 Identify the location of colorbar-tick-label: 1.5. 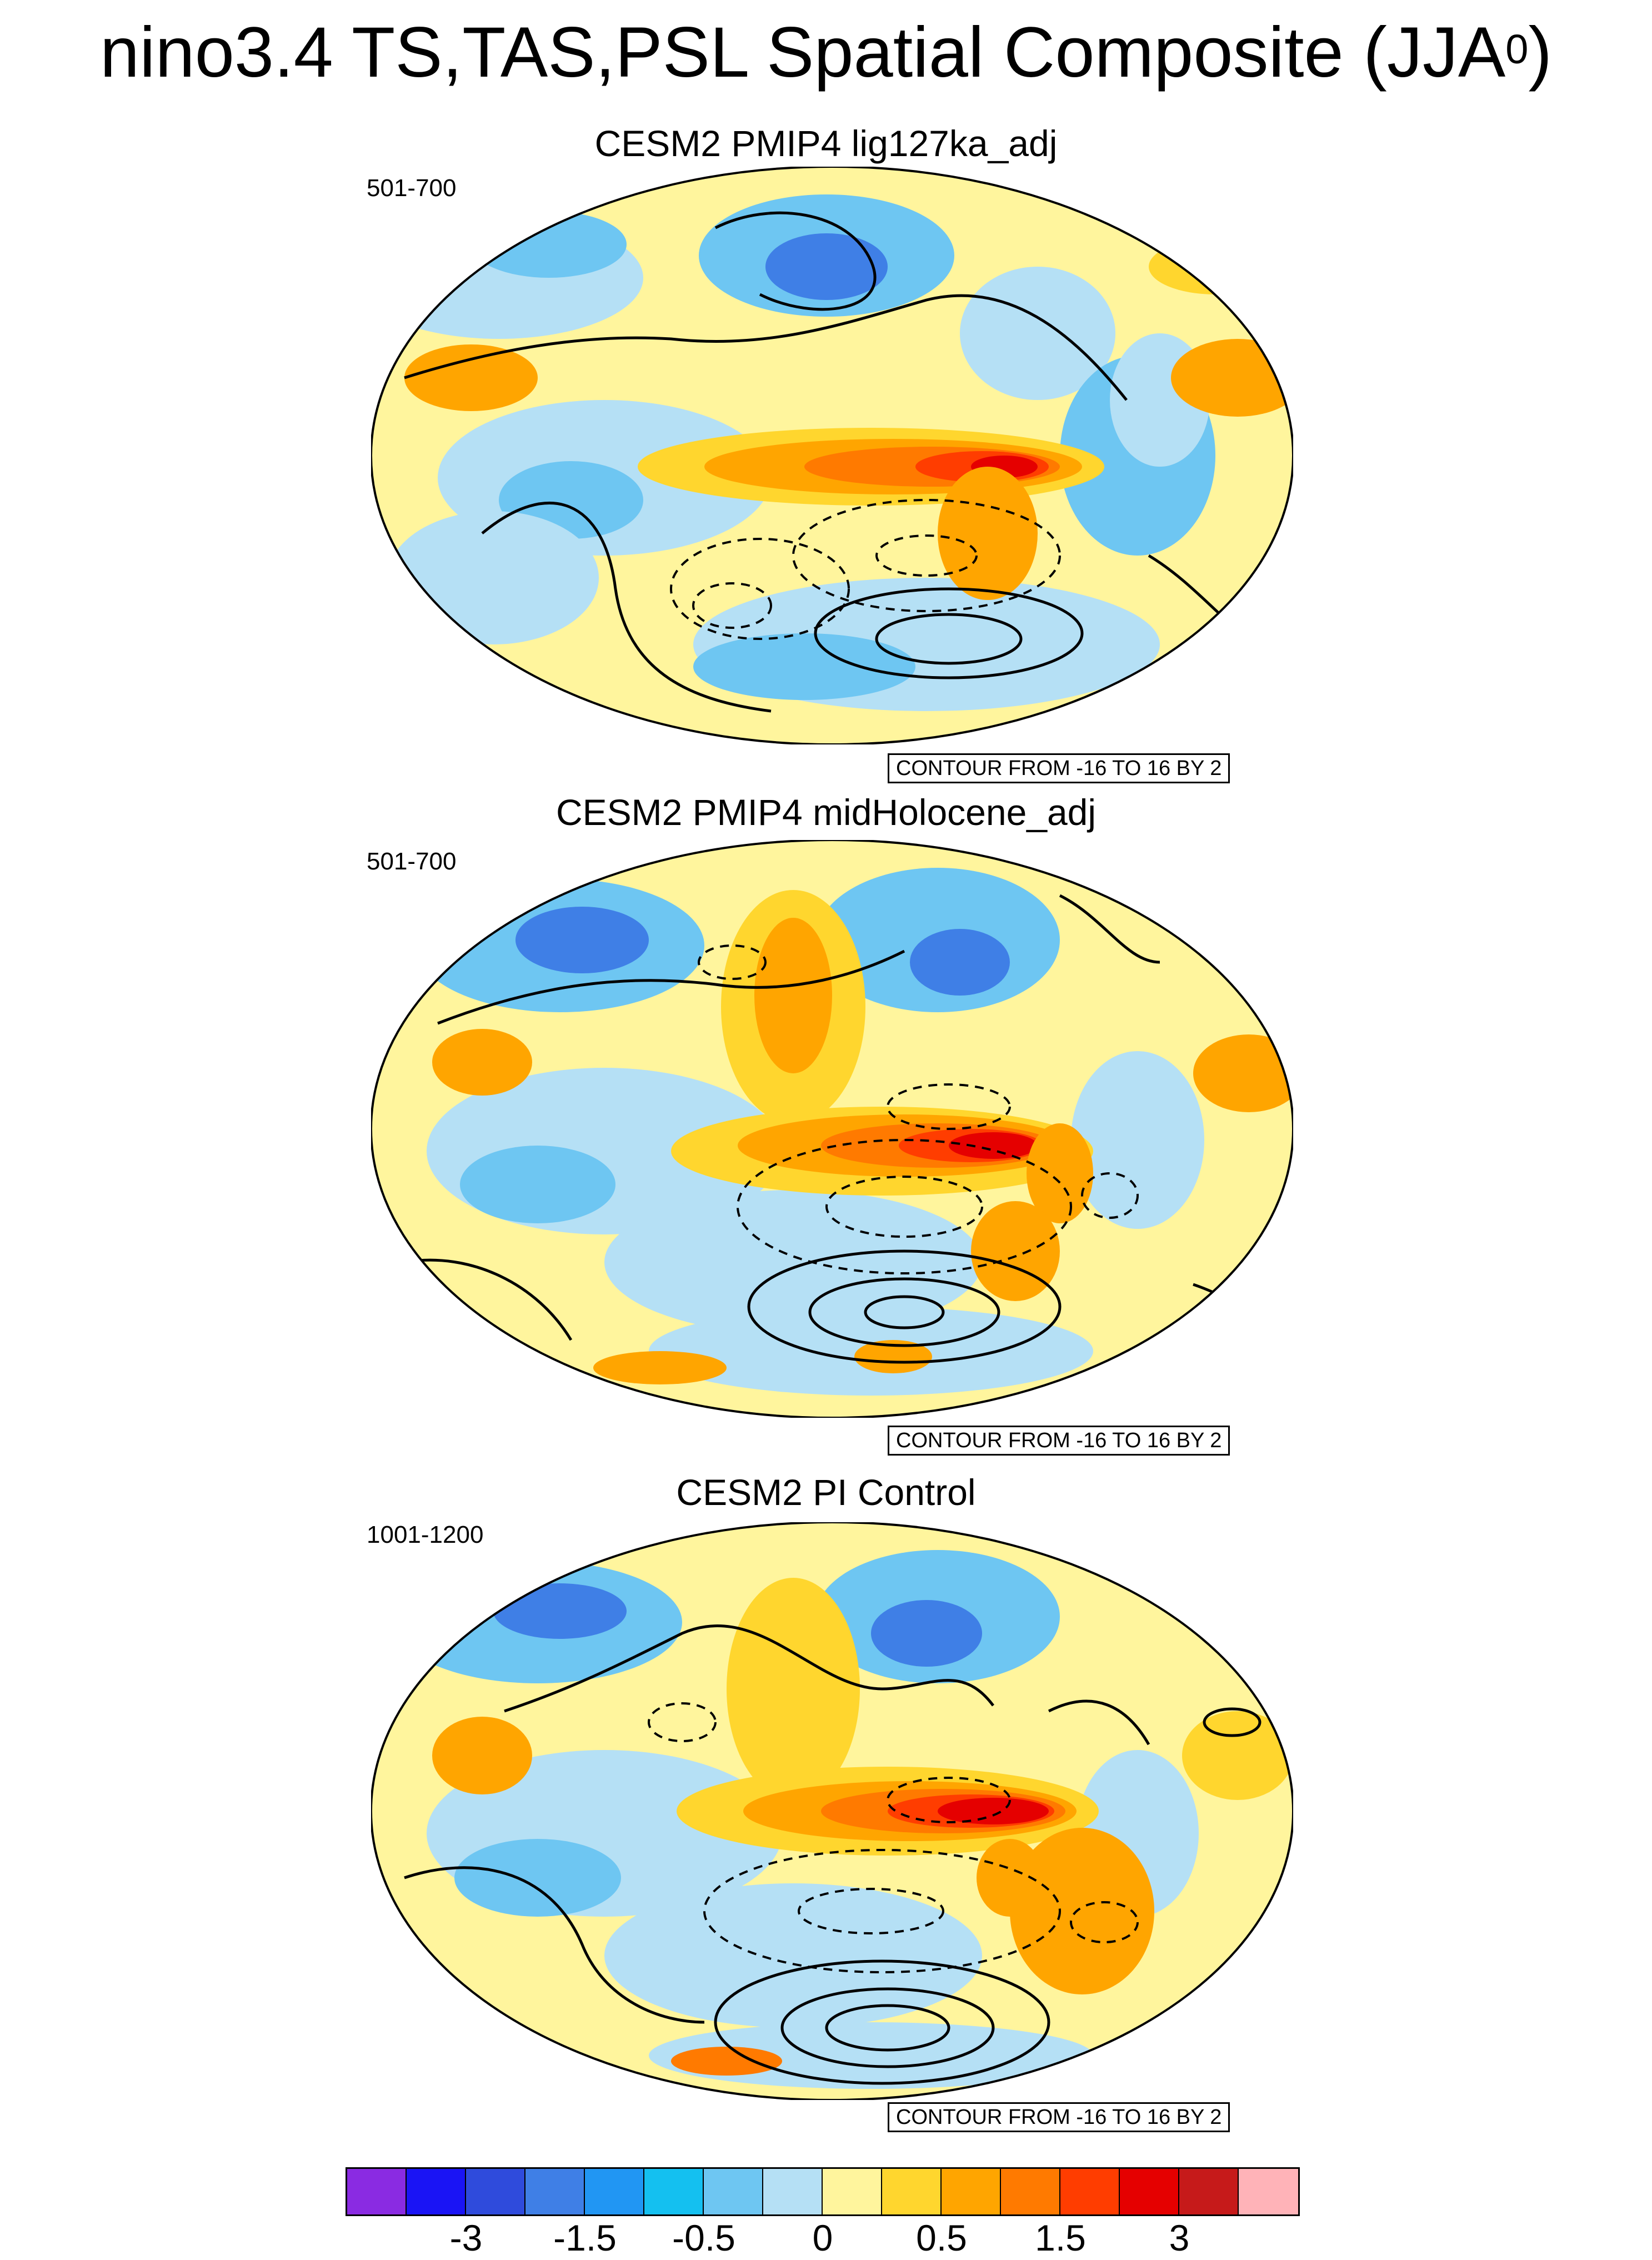
(1060, 2237).